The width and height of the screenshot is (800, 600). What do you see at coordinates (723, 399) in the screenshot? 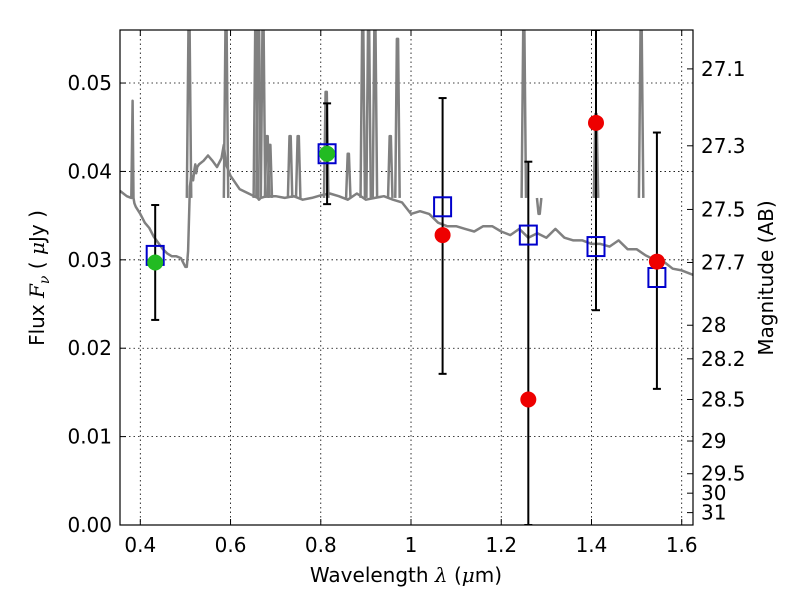
I see `y2-tick-label: 28.5` at bounding box center [723, 399].